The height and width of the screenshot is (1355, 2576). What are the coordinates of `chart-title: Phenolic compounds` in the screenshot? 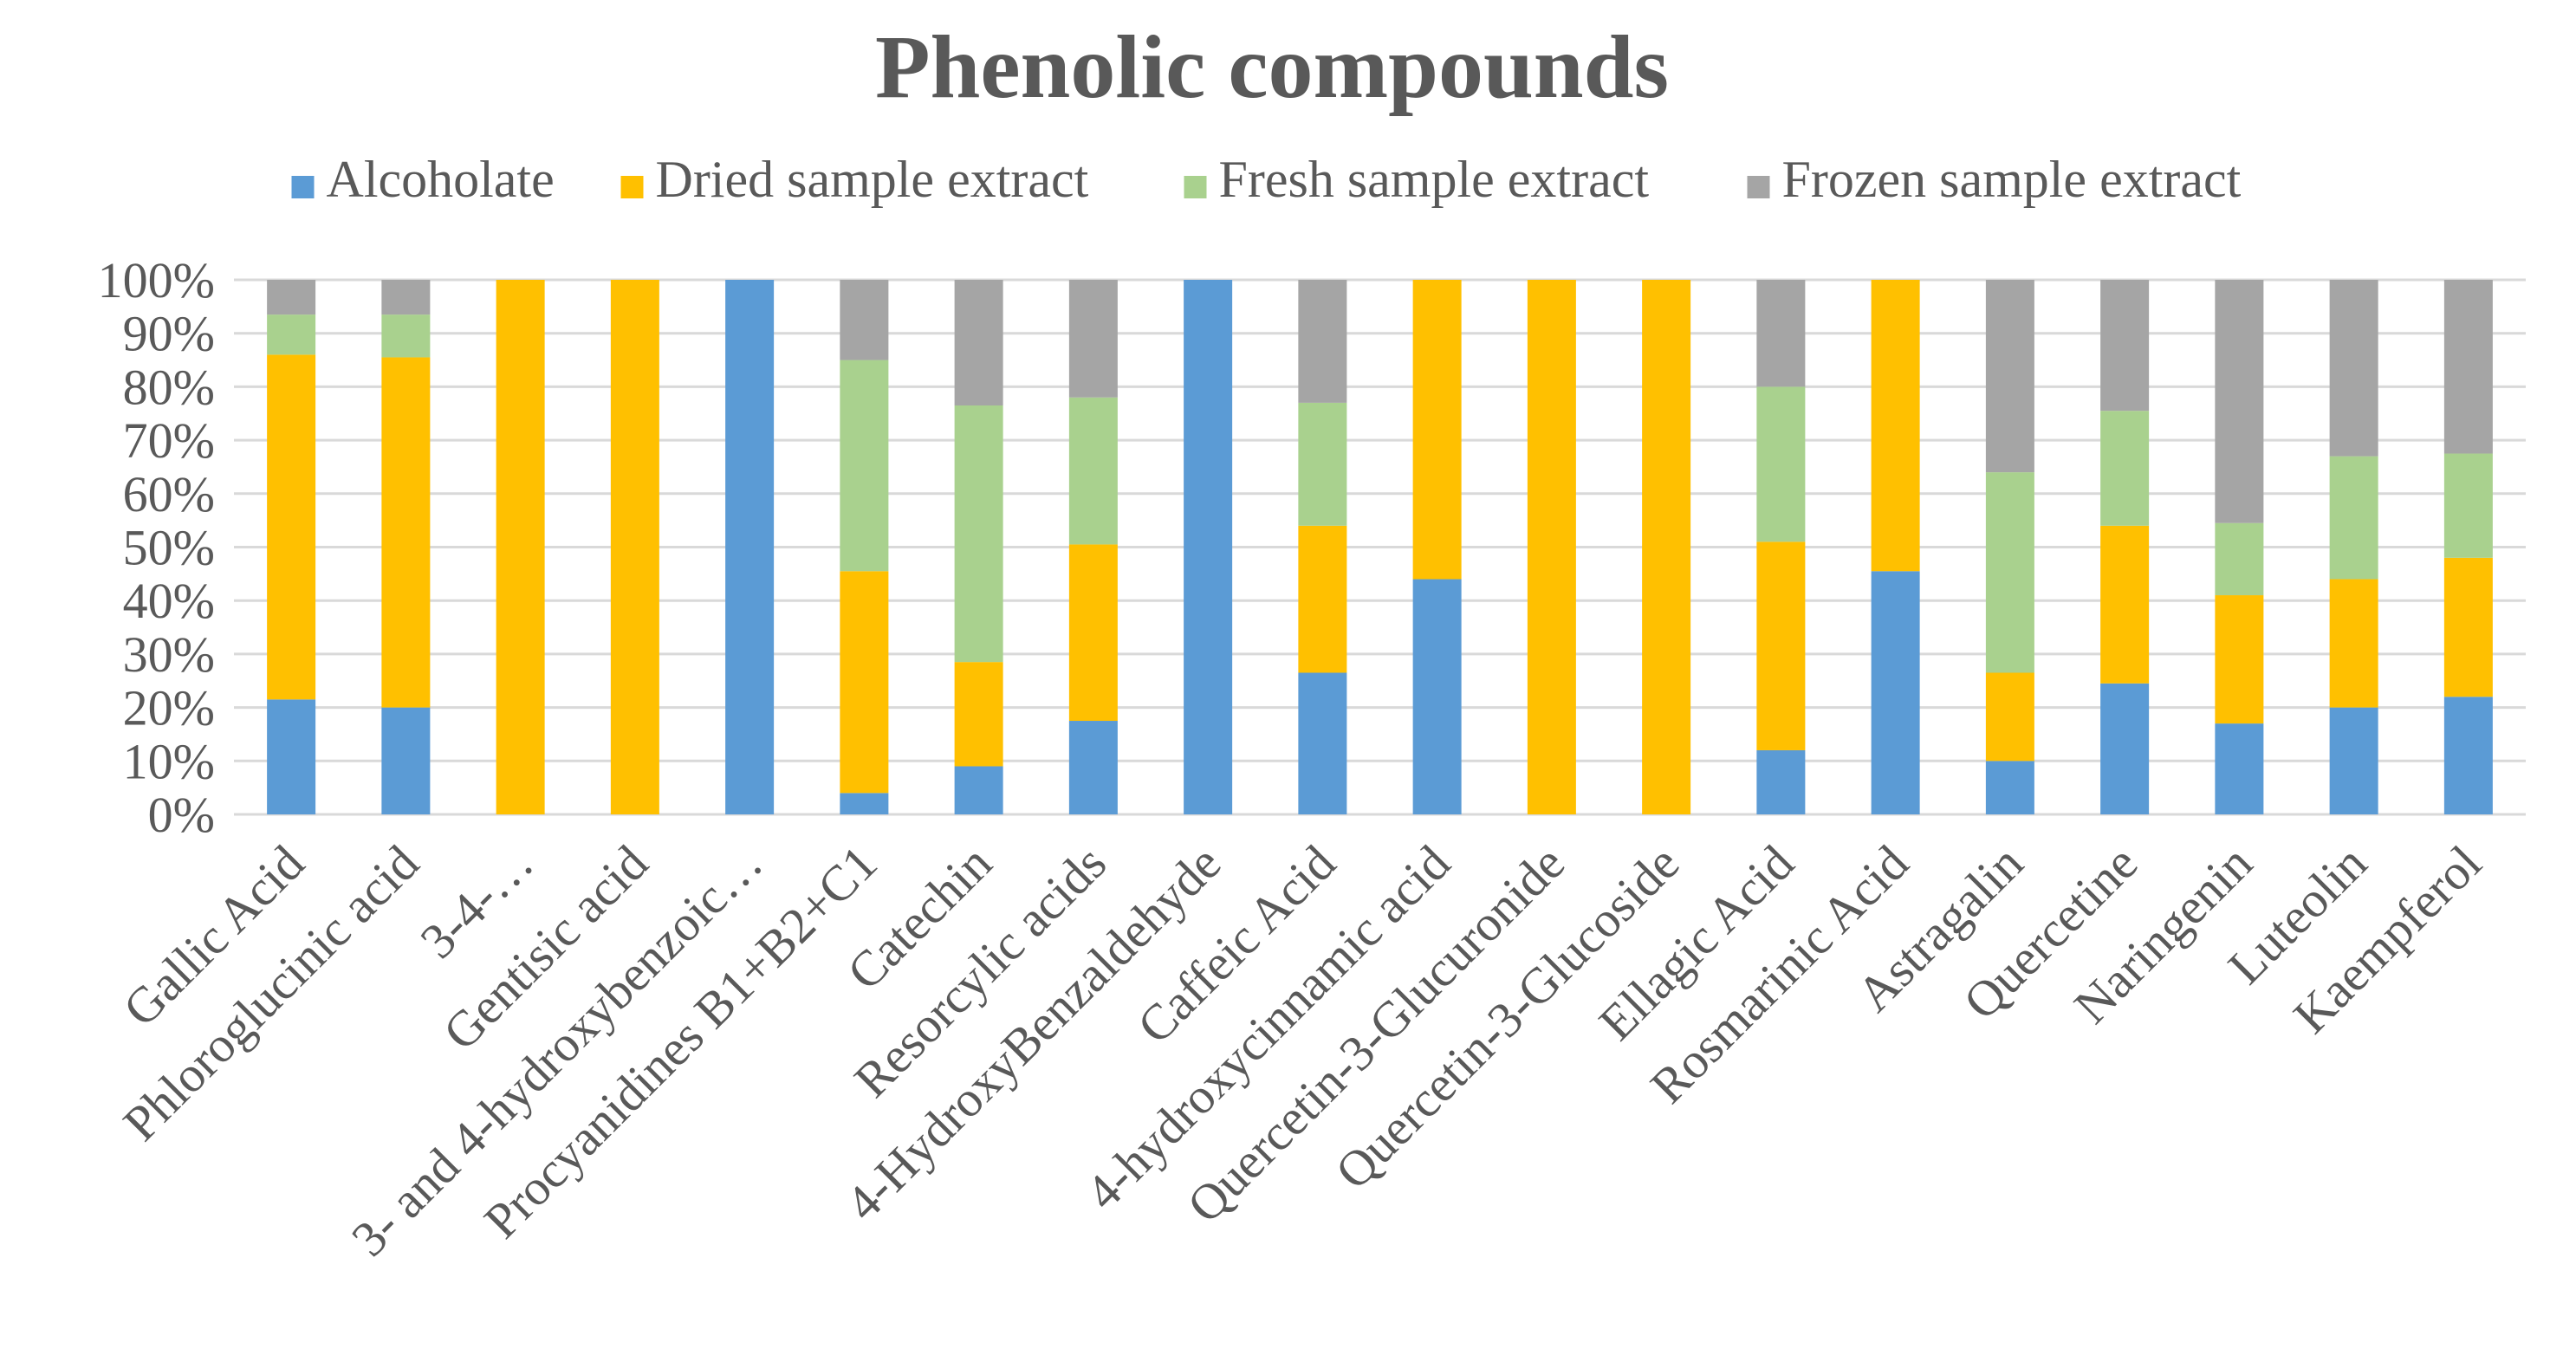 It's located at (1272, 67).